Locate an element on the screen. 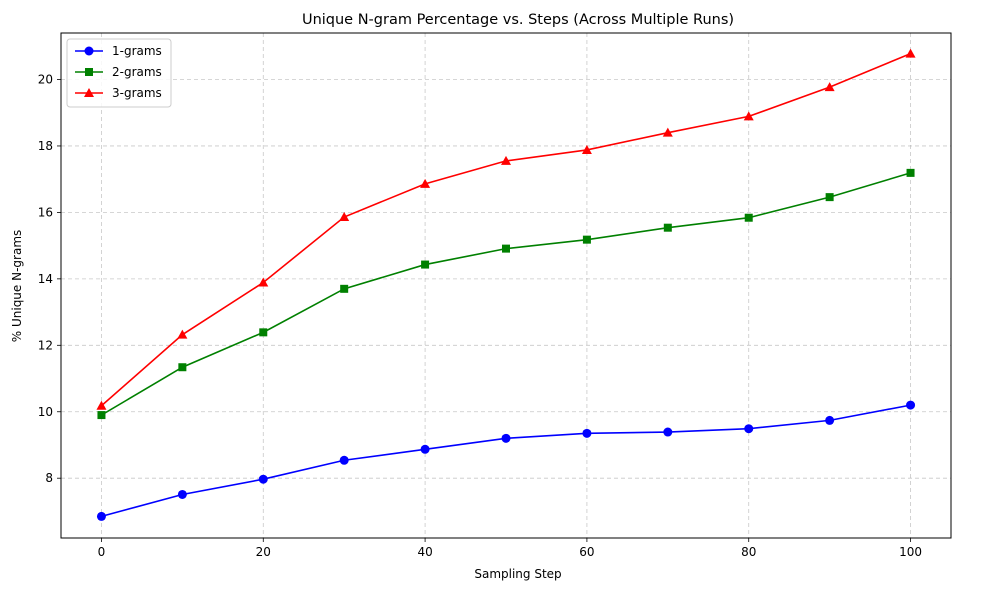  y-tick-label: 16 is located at coordinates (45, 212).